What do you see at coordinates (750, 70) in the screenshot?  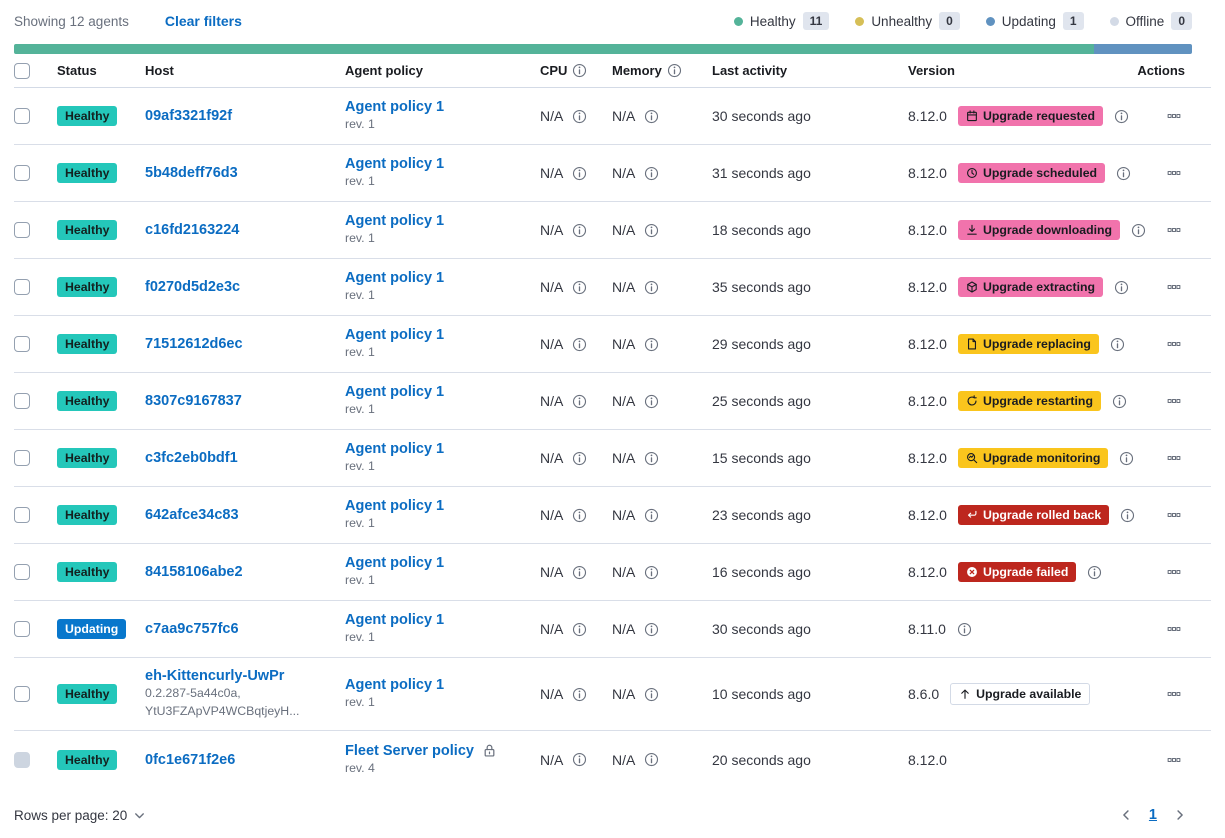 I see `column-label: Last activity` at bounding box center [750, 70].